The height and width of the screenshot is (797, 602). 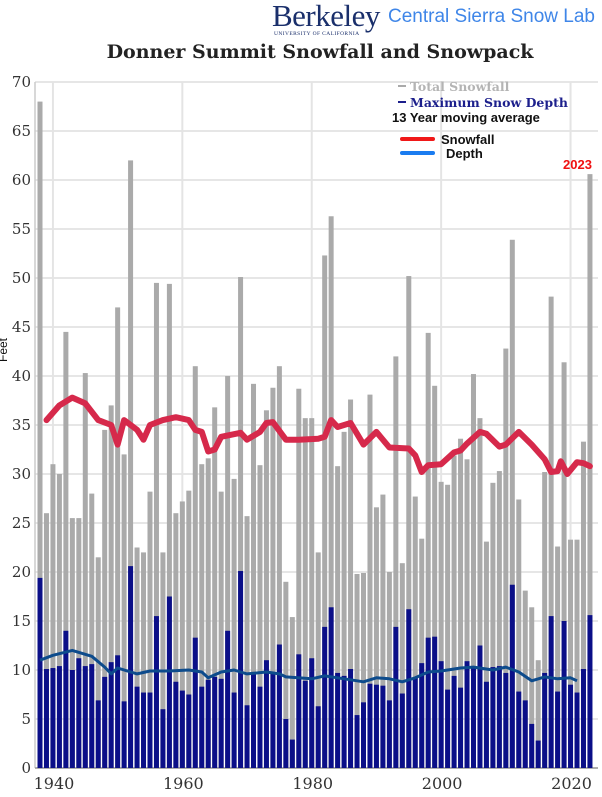 I want to click on x-tick-label: 2020, so click(x=571, y=783).